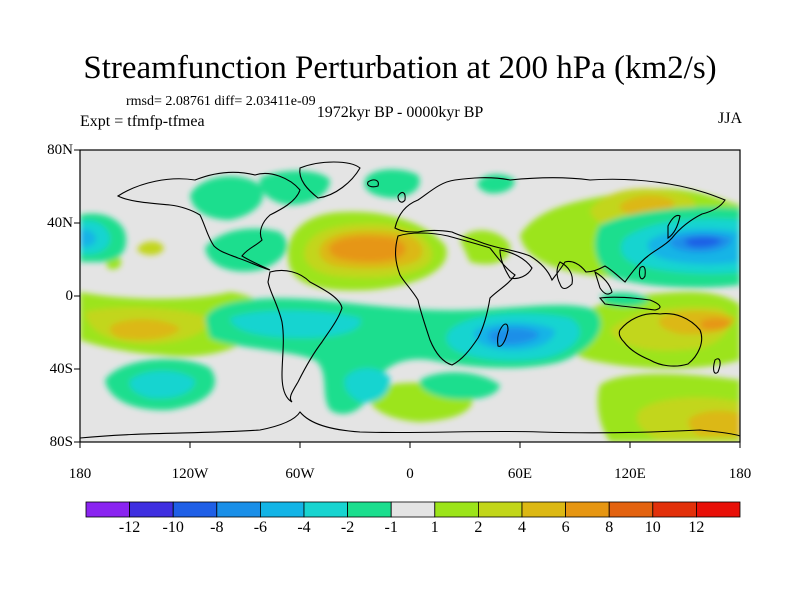 This screenshot has height=600, width=800. What do you see at coordinates (674, 227) in the screenshot?
I see `japan-coast` at bounding box center [674, 227].